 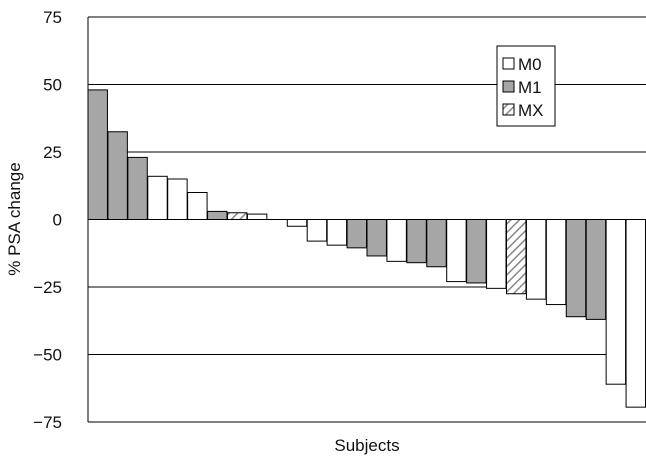 What do you see at coordinates (47, 287) in the screenshot?
I see `y-tick-label: −25` at bounding box center [47, 287].